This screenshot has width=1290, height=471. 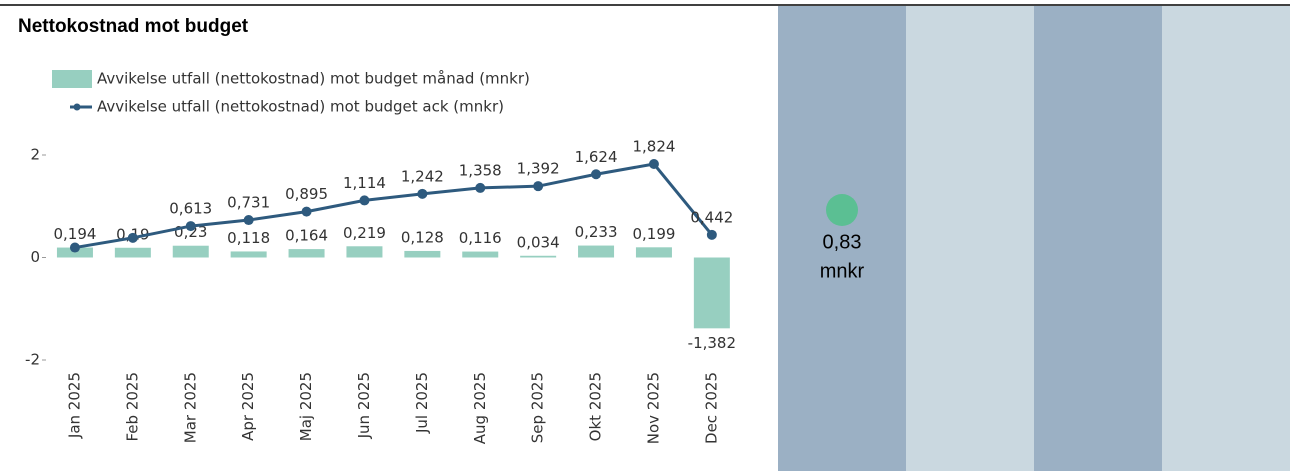 I want to click on kpi-unit: mnkr, so click(x=842, y=271).